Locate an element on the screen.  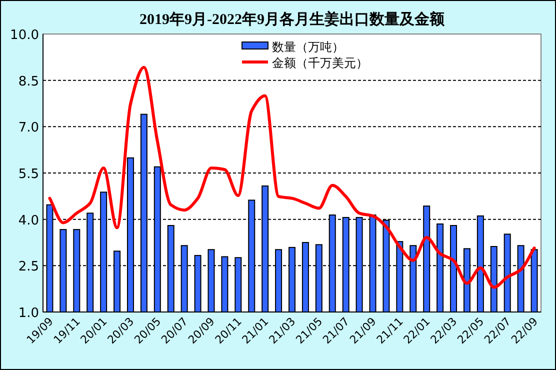
y-tick-label: 2.5 is located at coordinates (28, 267).